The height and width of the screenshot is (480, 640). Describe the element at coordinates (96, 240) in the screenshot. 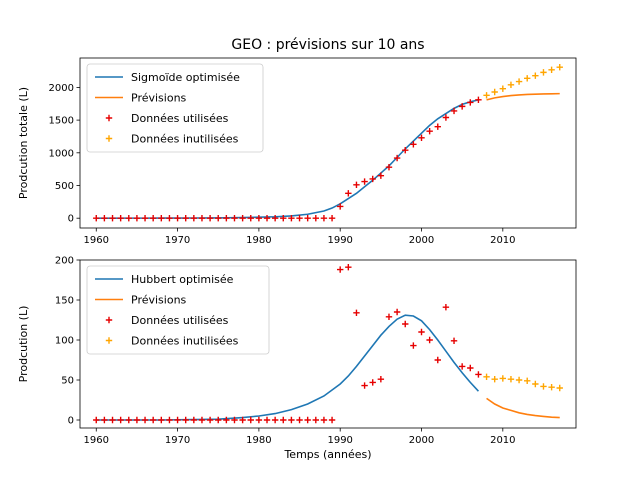

I see `x-tick-label: 1960` at that location.